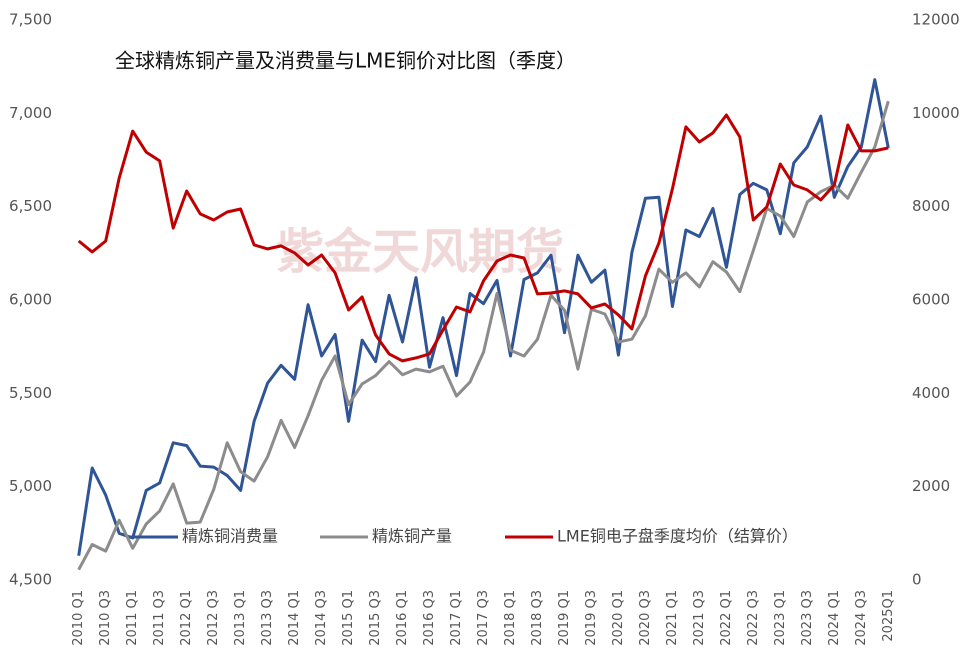 This screenshot has height=672, width=962. What do you see at coordinates (780, 618) in the screenshot?
I see `x-tick-label: 2023 Q1` at bounding box center [780, 618].